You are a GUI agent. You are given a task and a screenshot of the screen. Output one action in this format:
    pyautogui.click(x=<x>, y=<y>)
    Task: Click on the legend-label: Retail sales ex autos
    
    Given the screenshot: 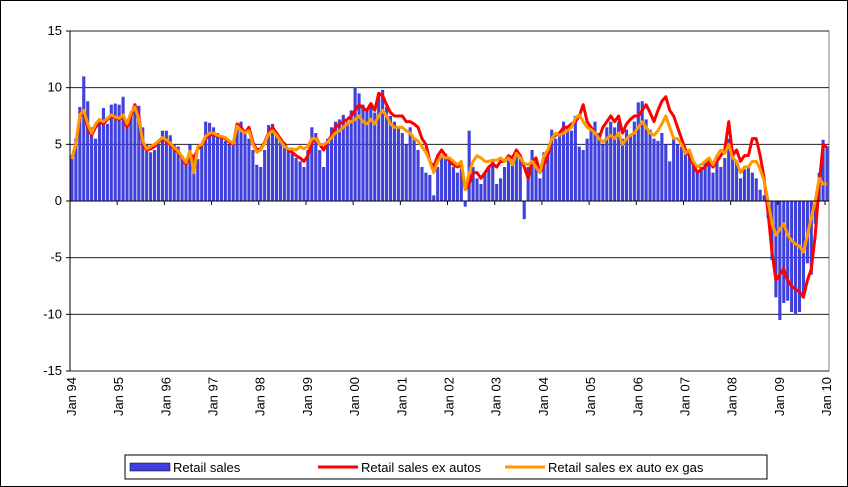 What is the action you would take?
    pyautogui.click(x=421, y=467)
    